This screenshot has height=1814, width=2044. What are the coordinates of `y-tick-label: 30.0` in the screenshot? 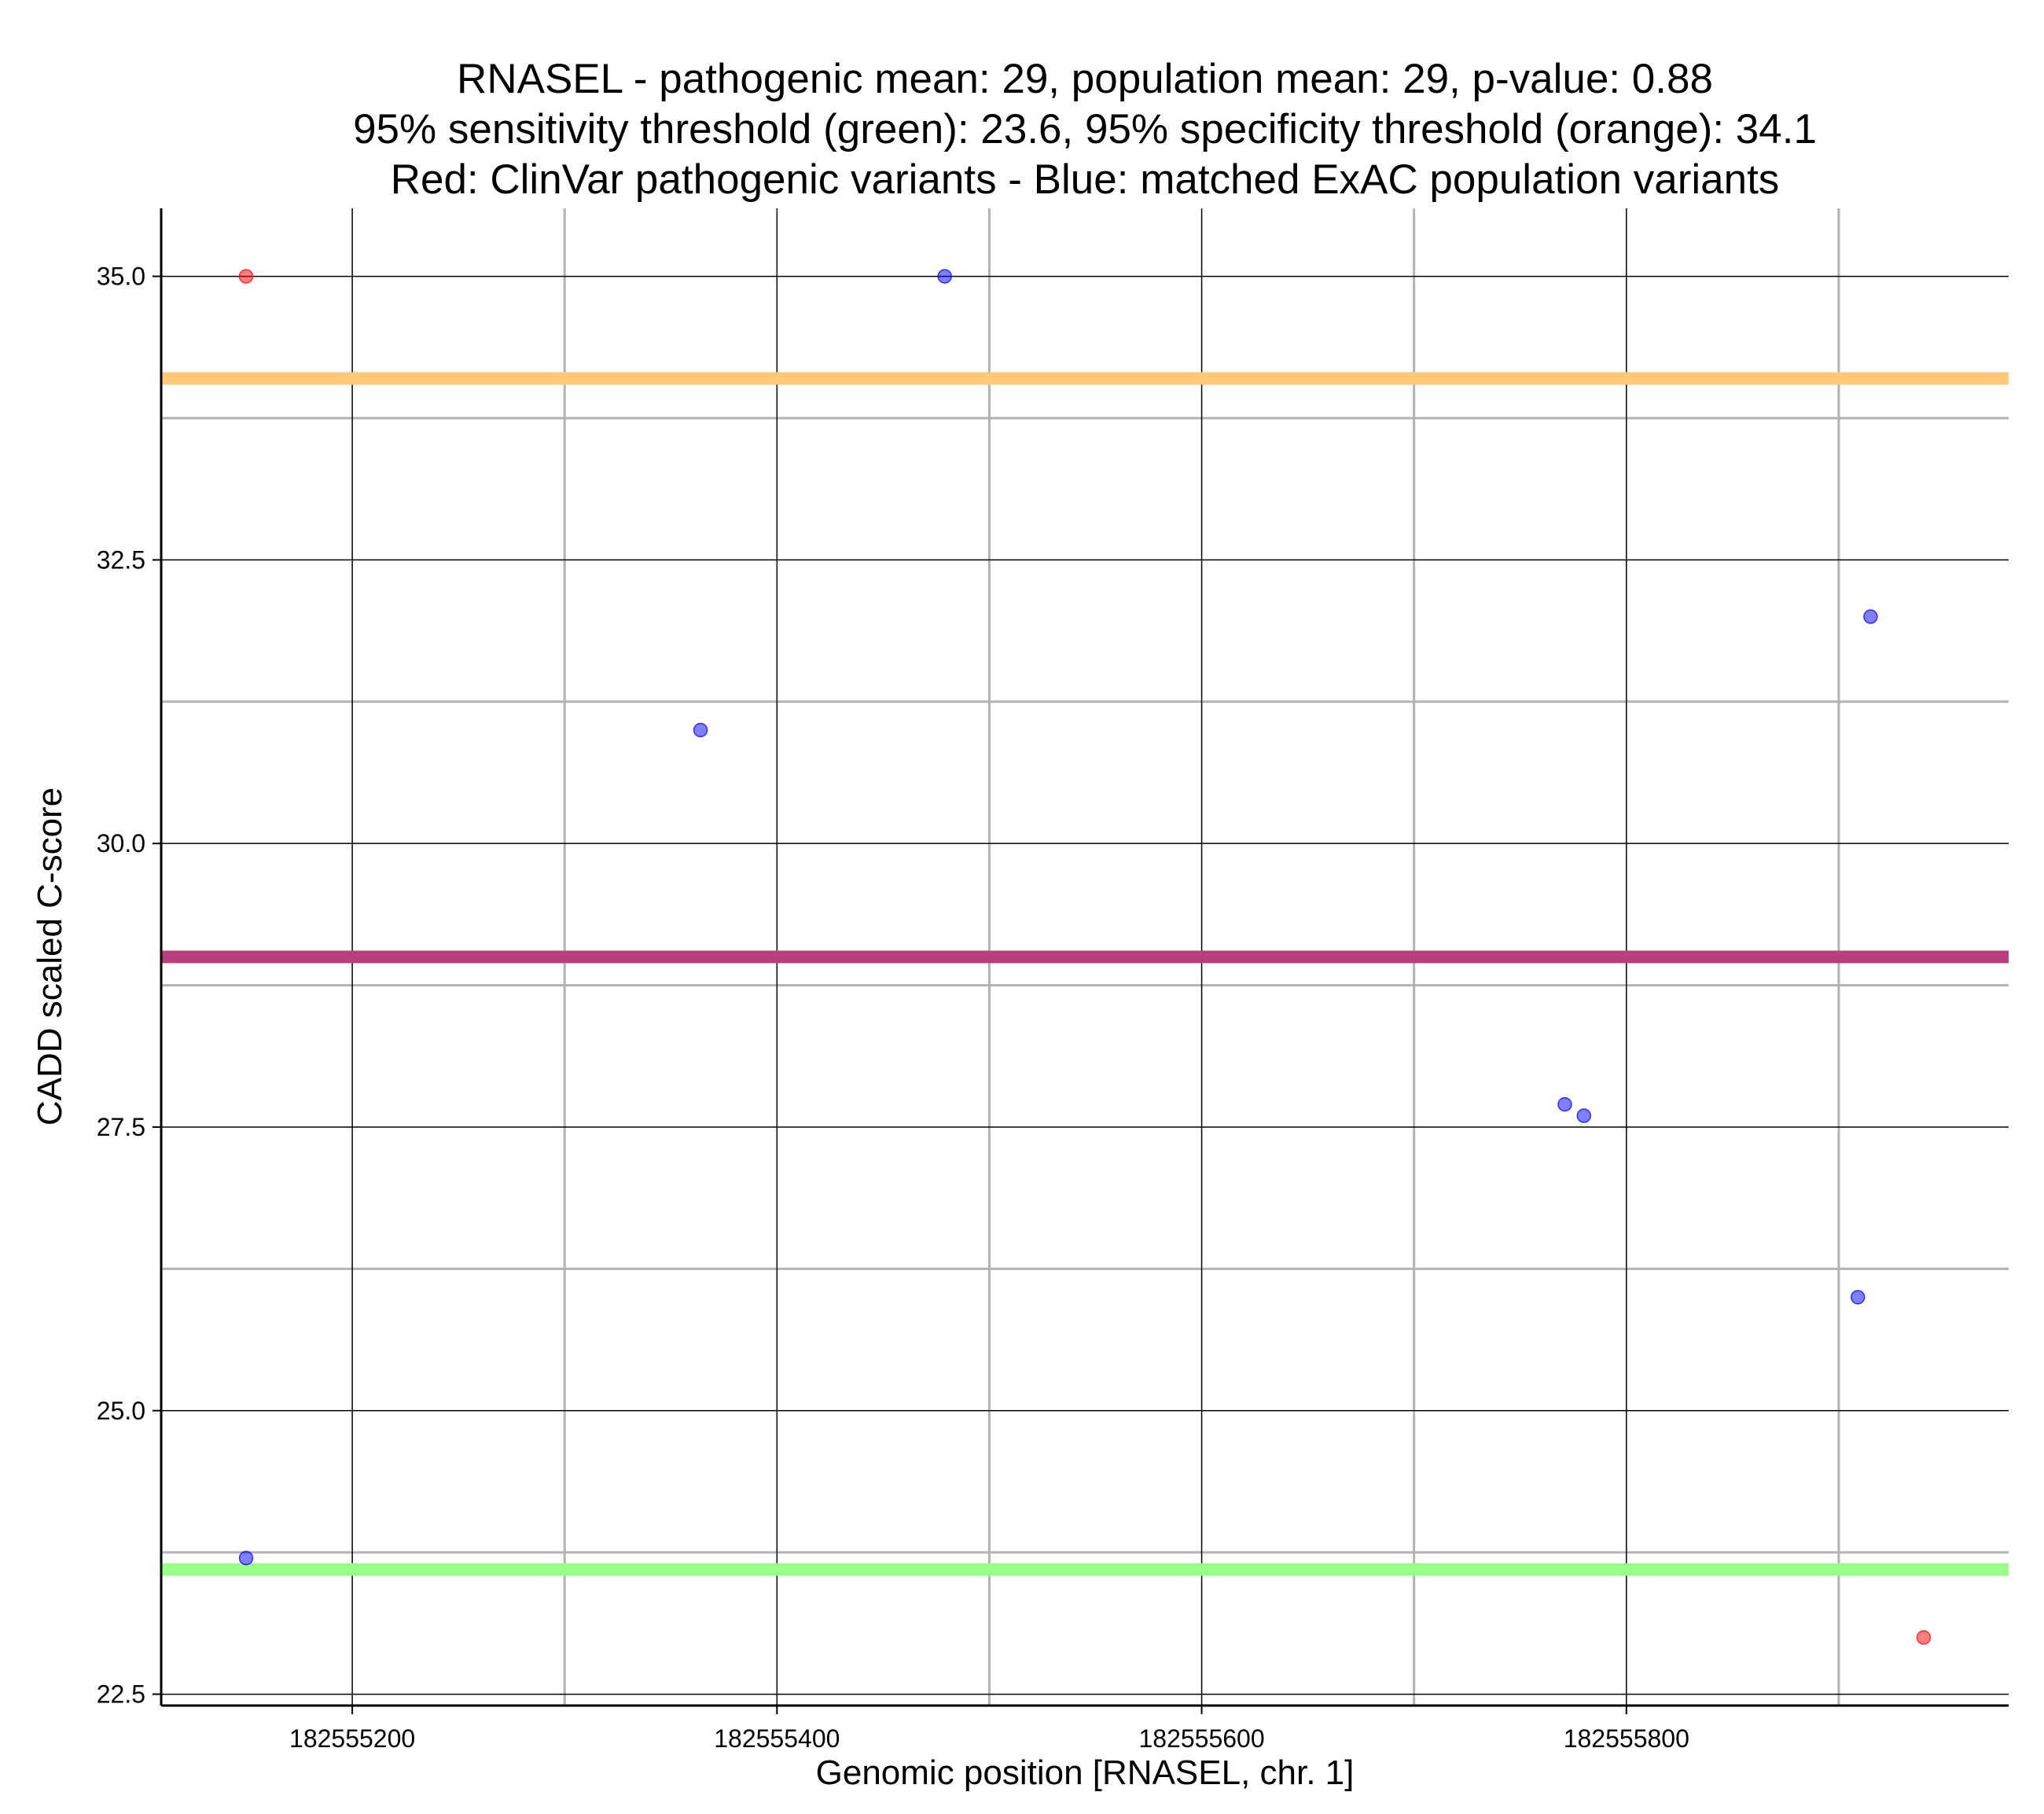 It's located at (121, 843).